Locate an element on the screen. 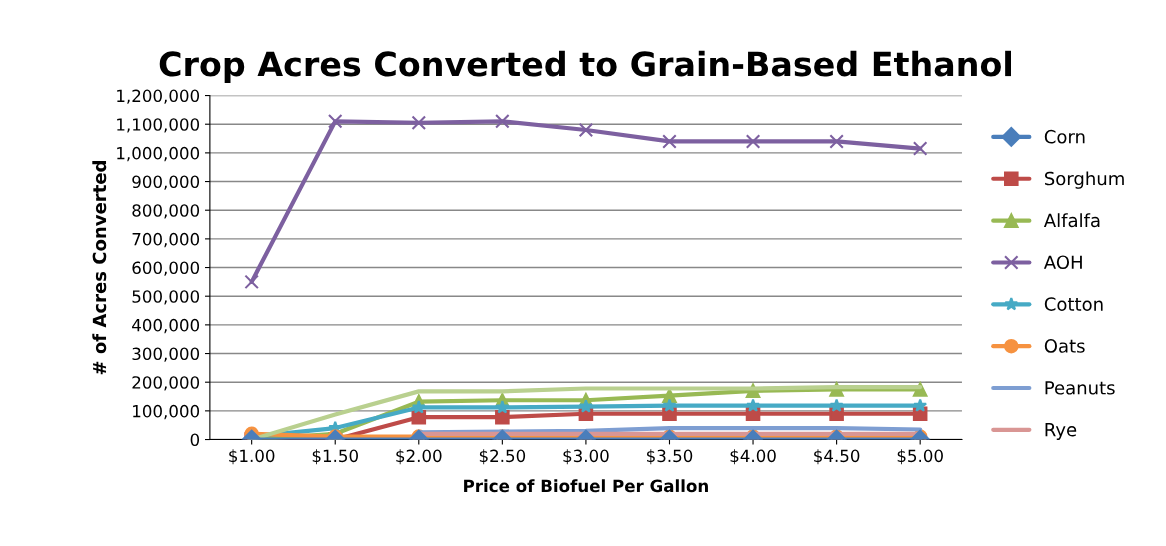 Image resolution: width=1166 pixels, height=546 pixels. y-axis-title: # of Acres Converted is located at coordinates (99, 268).